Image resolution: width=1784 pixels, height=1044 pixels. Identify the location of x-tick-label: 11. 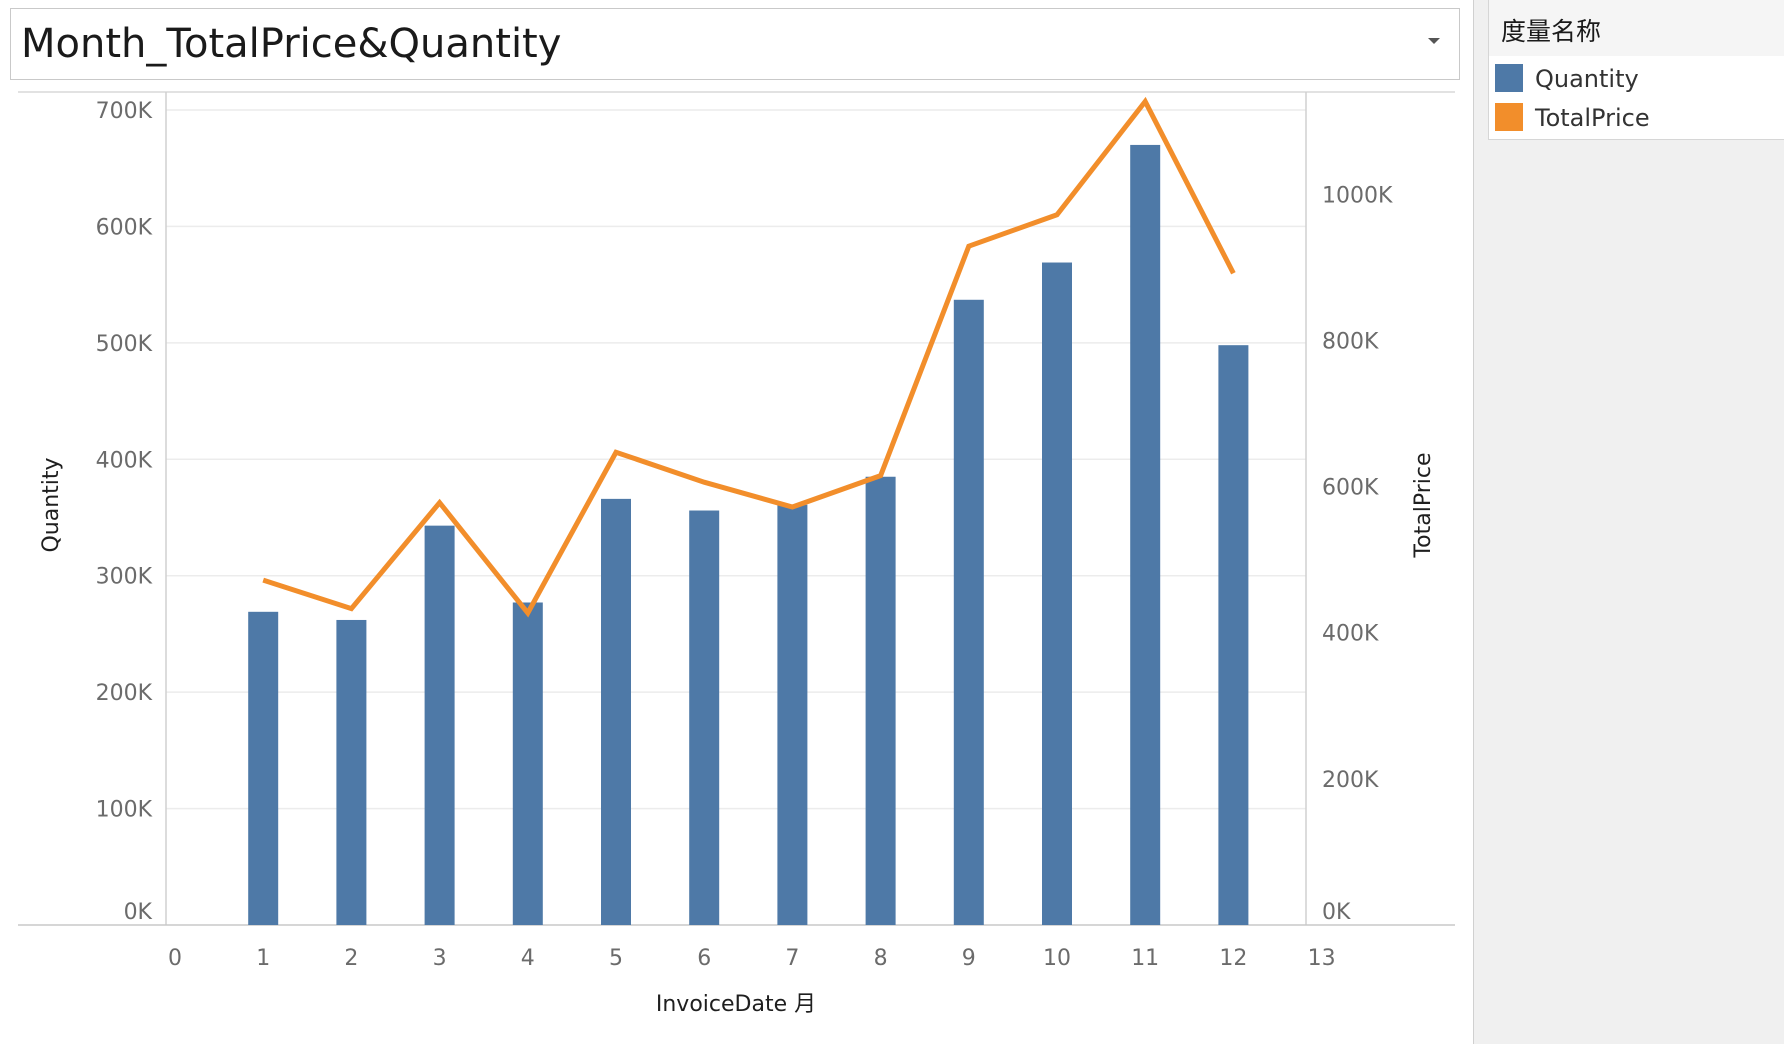
(1145, 958).